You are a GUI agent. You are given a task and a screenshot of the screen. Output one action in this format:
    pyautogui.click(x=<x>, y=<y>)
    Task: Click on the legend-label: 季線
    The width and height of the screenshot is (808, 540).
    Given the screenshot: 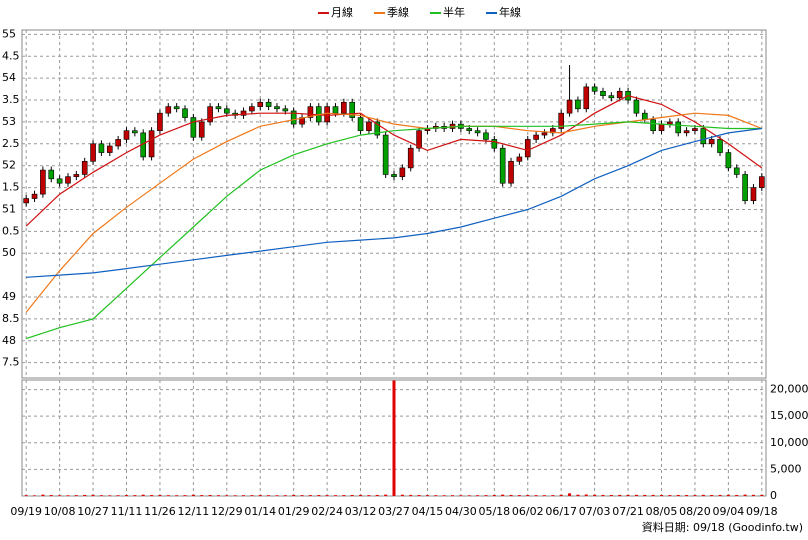 What is the action you would take?
    pyautogui.click(x=398, y=12)
    